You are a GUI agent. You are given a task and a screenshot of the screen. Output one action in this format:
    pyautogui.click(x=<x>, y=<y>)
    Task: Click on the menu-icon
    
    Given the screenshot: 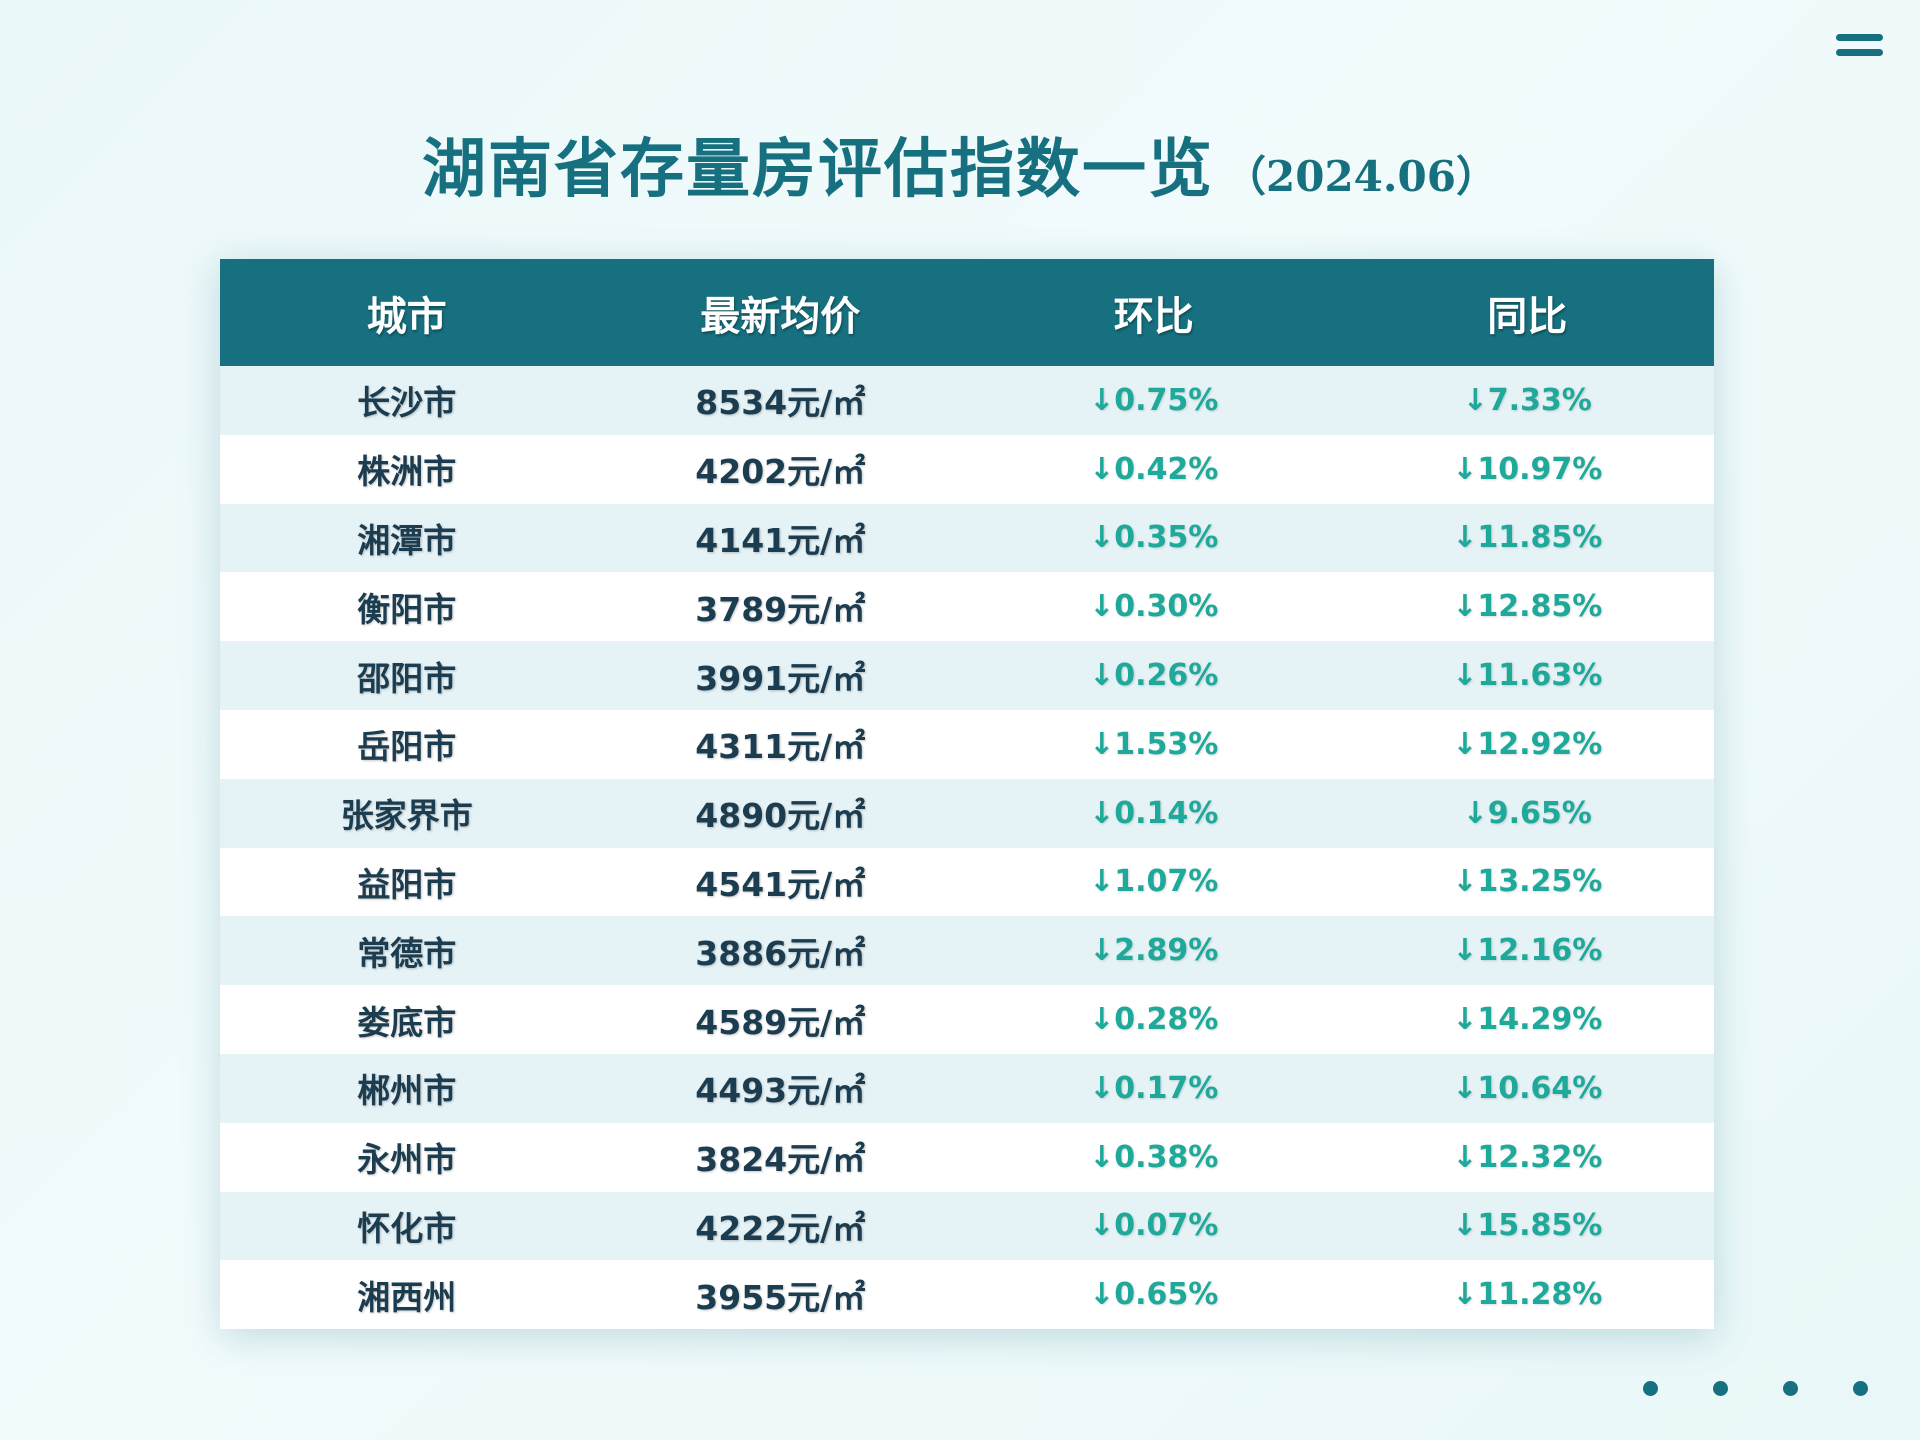 What is the action you would take?
    pyautogui.click(x=1859, y=45)
    